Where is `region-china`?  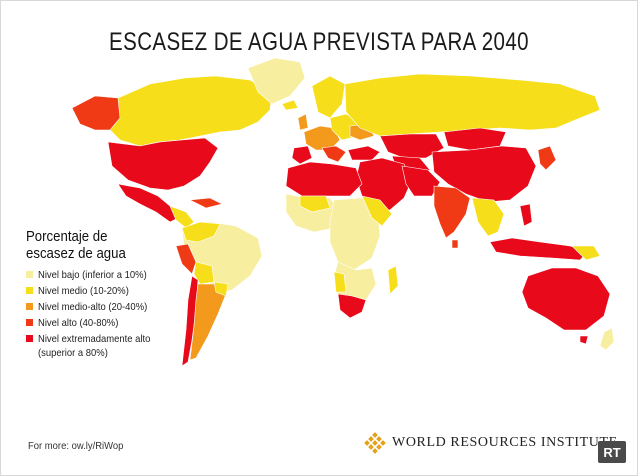
region-china is located at coordinates (484, 174).